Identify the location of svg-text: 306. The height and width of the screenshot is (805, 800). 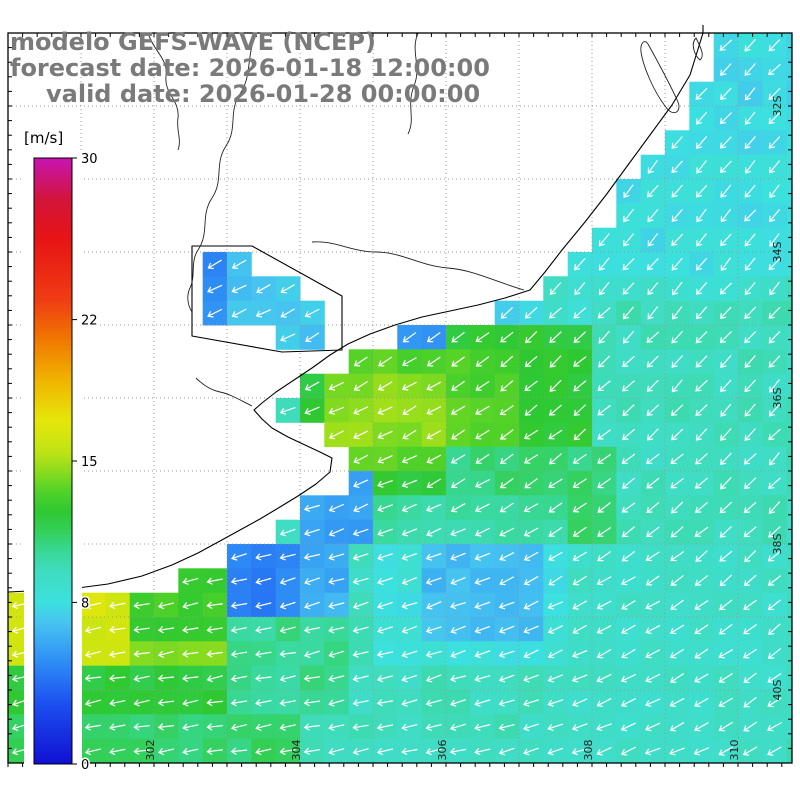
(442, 750).